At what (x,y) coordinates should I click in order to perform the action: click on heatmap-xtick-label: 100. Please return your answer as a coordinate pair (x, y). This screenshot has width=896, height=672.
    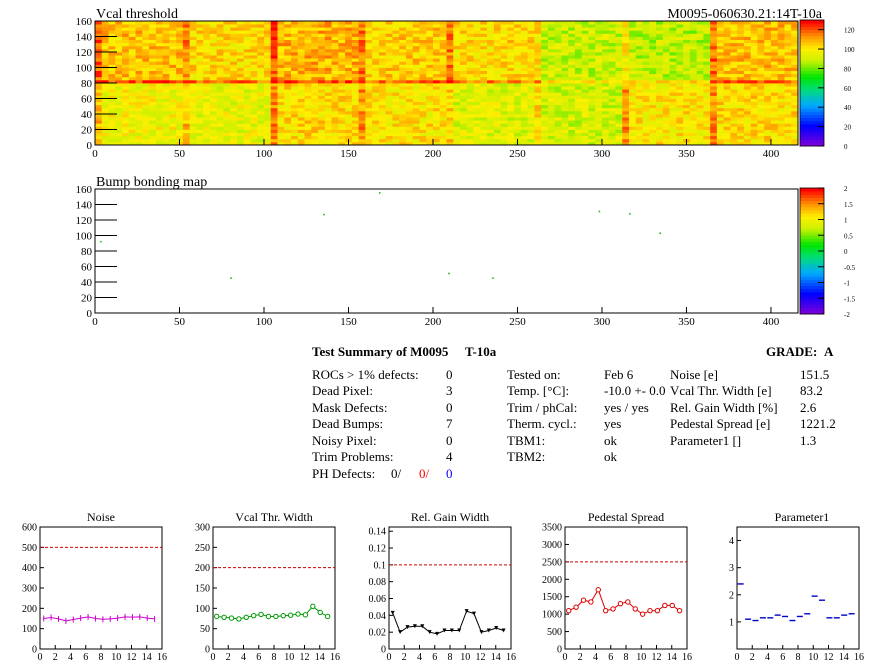
    Looking at the image, I should click on (264, 154).